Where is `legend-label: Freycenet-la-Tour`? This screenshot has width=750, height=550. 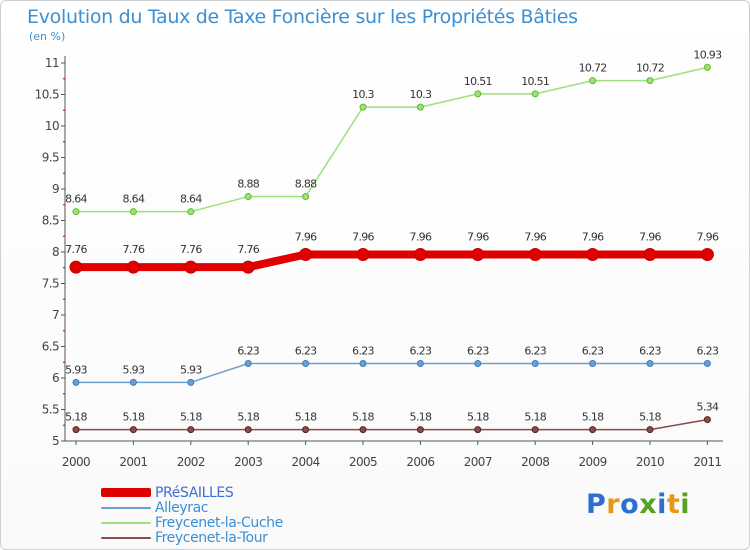 legend-label: Freycenet-la-Tour is located at coordinates (211, 537).